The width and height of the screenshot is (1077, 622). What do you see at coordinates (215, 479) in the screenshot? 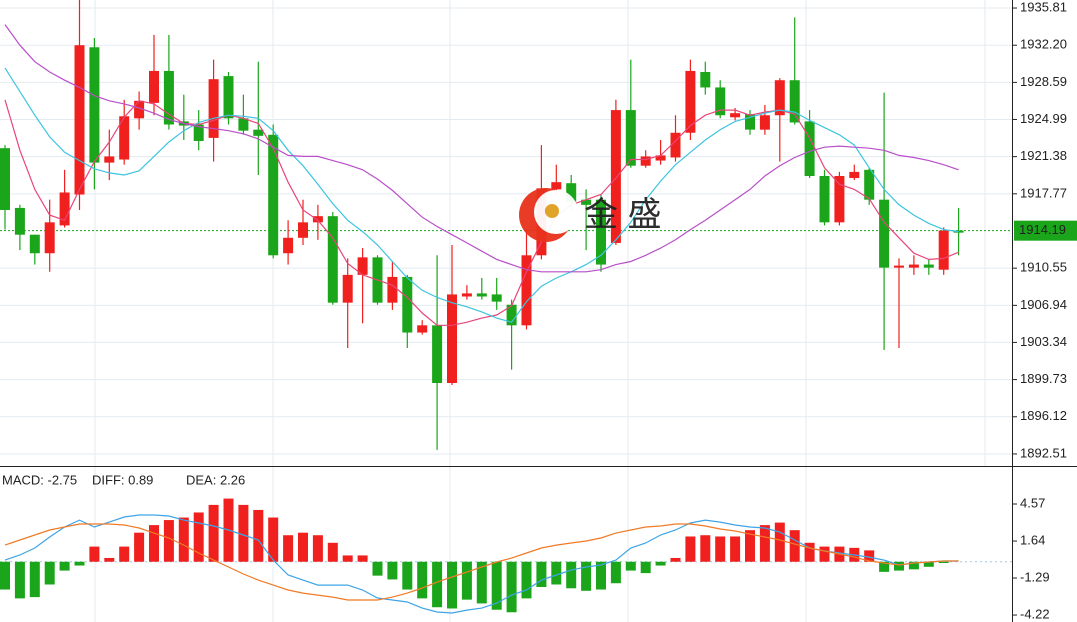
I see `dea-legend: DEA: 2.26` at bounding box center [215, 479].